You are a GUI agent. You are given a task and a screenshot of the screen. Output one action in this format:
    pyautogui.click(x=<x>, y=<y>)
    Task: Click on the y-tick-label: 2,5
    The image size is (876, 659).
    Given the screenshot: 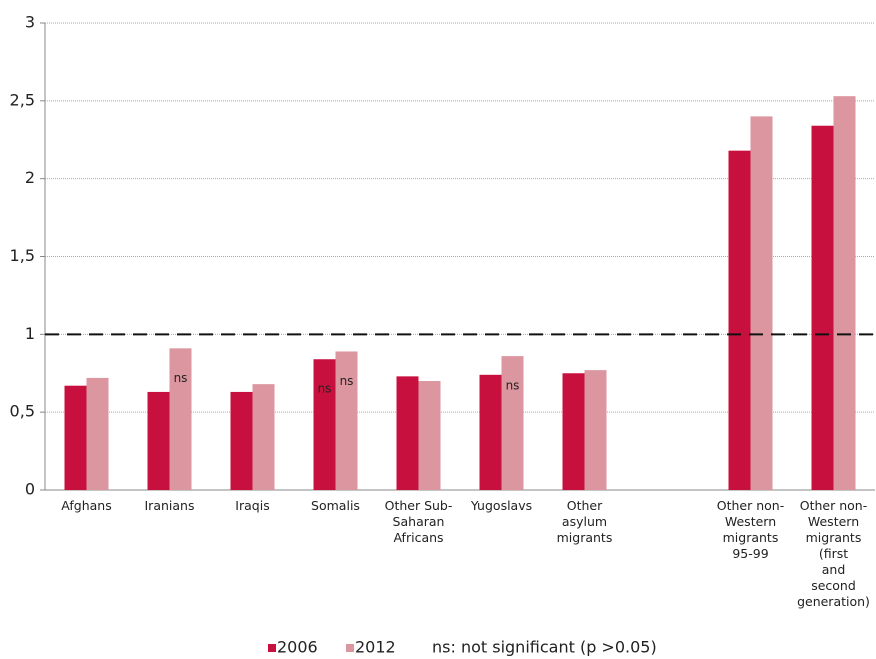 What is the action you would take?
    pyautogui.click(x=22, y=99)
    